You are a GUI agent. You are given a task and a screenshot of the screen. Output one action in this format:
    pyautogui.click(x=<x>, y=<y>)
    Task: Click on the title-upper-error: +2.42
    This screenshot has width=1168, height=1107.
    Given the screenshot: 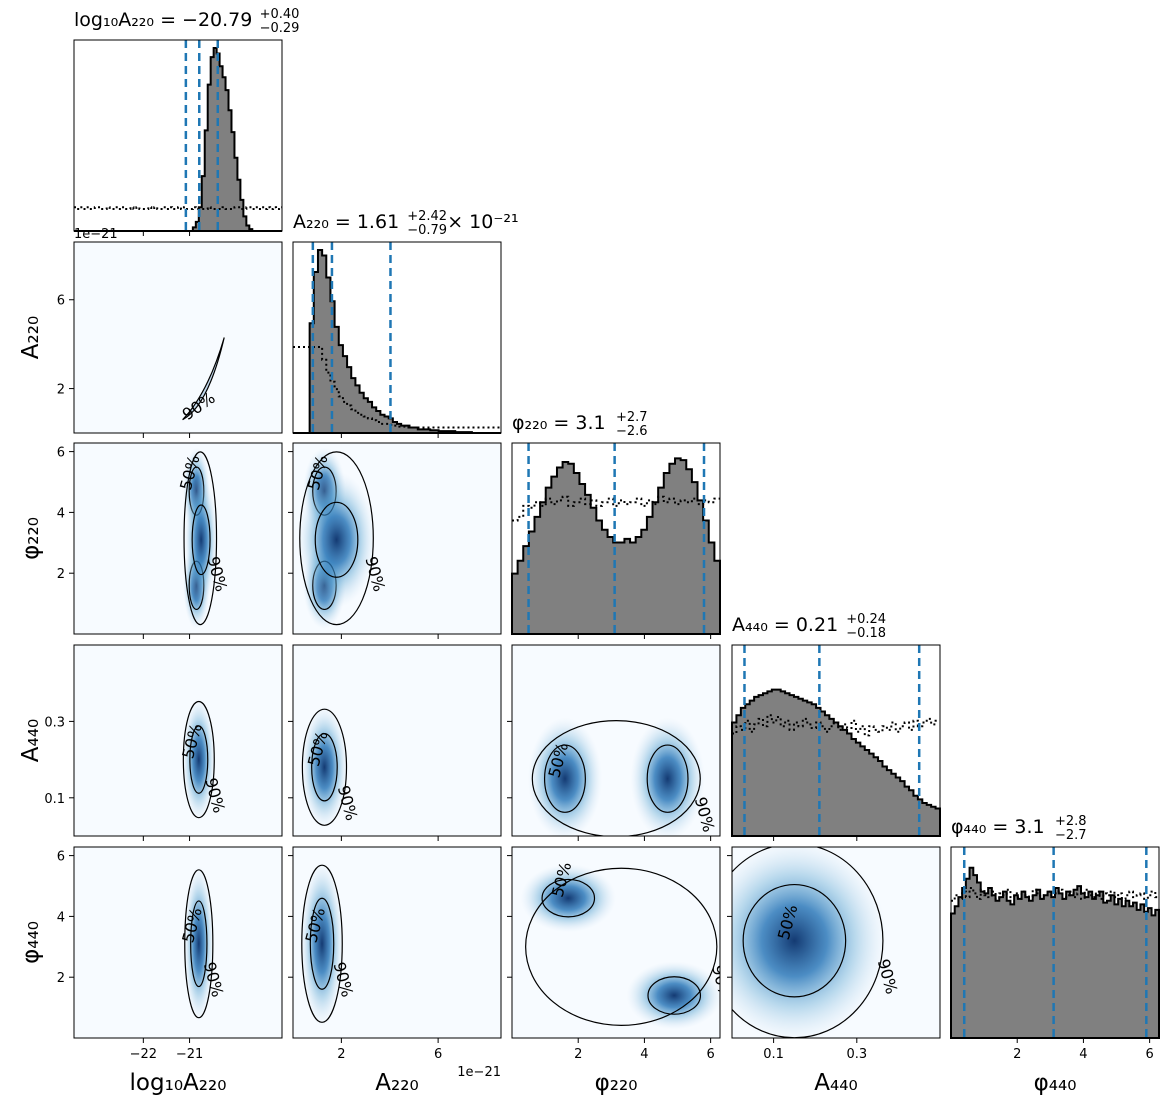 What is the action you would take?
    pyautogui.click(x=427, y=216)
    